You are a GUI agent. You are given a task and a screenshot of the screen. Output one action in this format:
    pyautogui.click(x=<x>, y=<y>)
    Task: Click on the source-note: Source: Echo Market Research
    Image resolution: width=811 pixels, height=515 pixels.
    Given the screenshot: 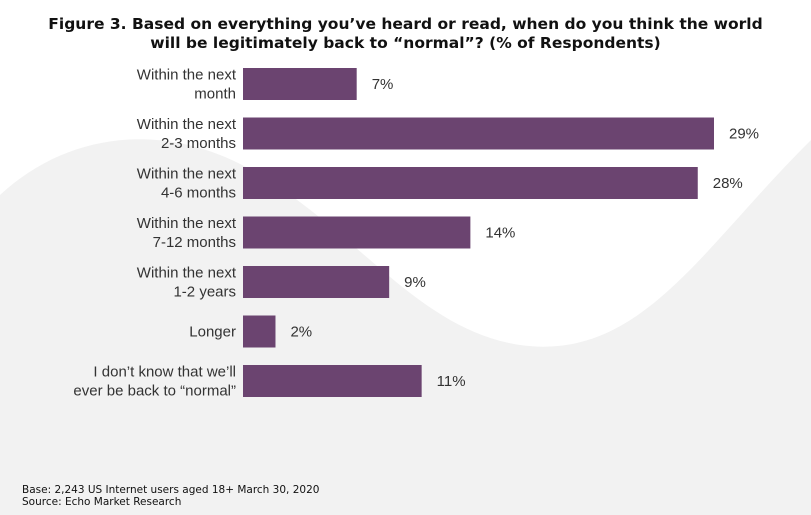 What is the action you would take?
    pyautogui.click(x=102, y=502)
    